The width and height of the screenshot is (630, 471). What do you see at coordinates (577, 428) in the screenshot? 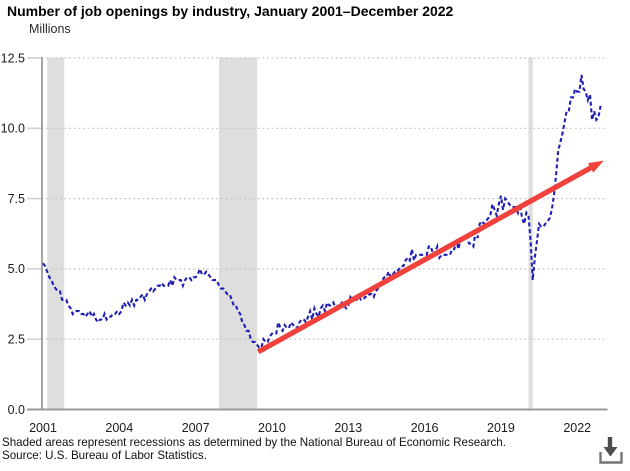
I see `x-tick-label: 2022` at bounding box center [577, 428].